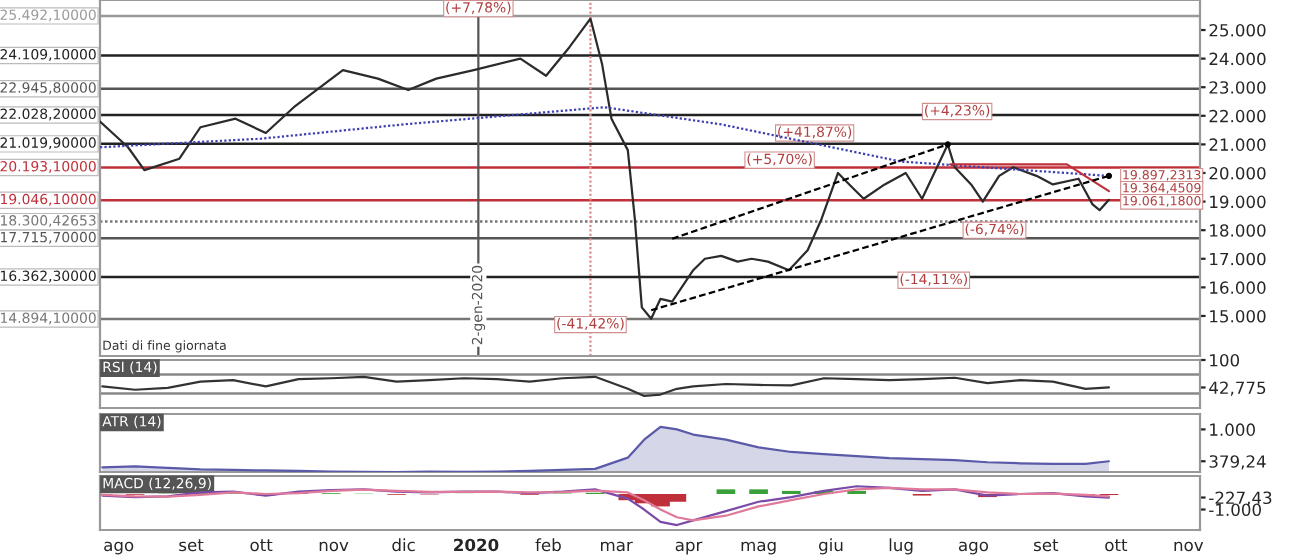 The height and width of the screenshot is (560, 1300). Describe the element at coordinates (1238, 230) in the screenshot. I see `y-tick-label: 18.000` at that location.